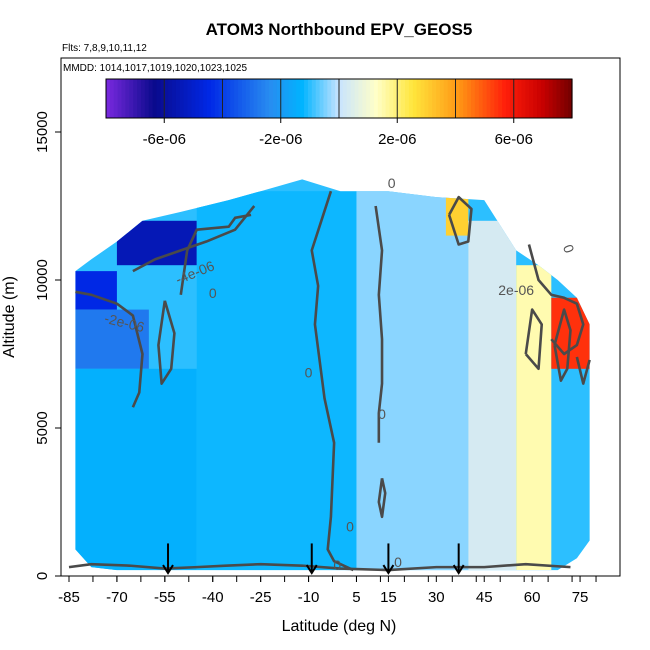 The image size is (650, 650). I want to click on contour-label-6: 0, so click(337, 565).